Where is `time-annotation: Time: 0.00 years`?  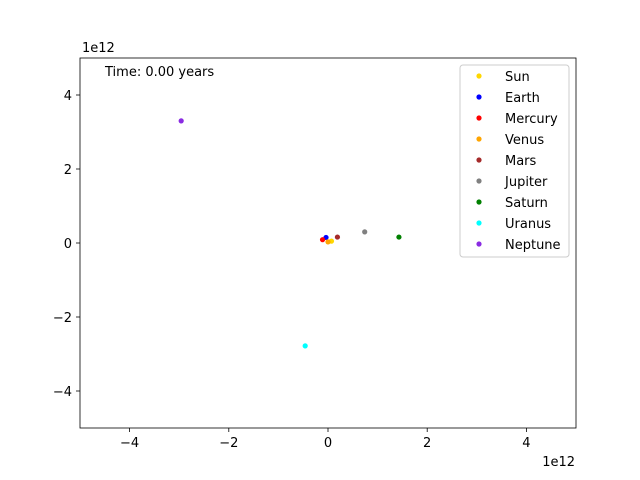 time-annotation: Time: 0.00 years is located at coordinates (159, 72).